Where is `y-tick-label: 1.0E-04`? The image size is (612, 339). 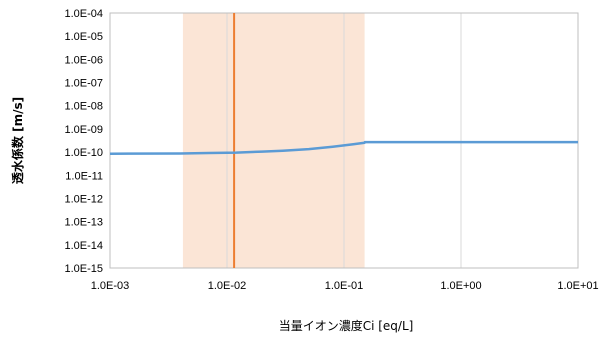 y-tick-label: 1.0E-04 is located at coordinates (83, 14).